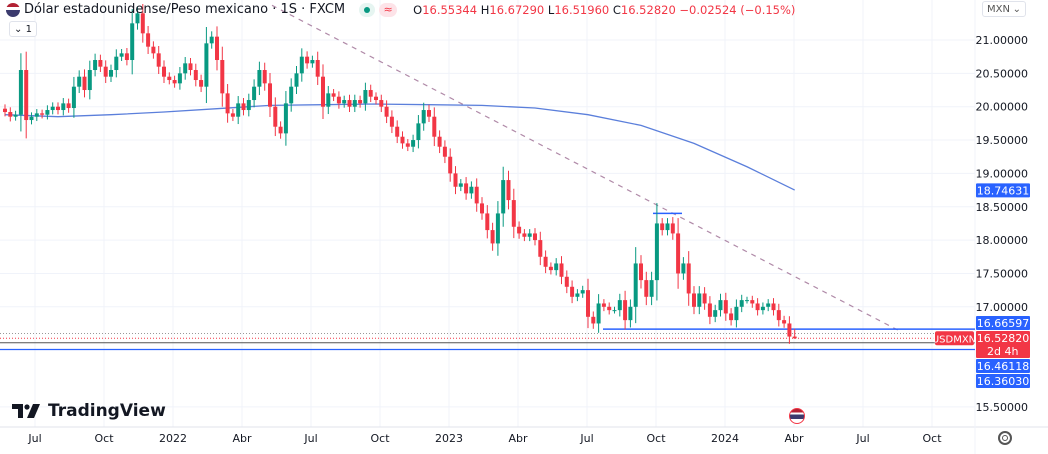 This screenshot has width=1048, height=454. I want to click on x-tick-label: 2022, so click(173, 438).